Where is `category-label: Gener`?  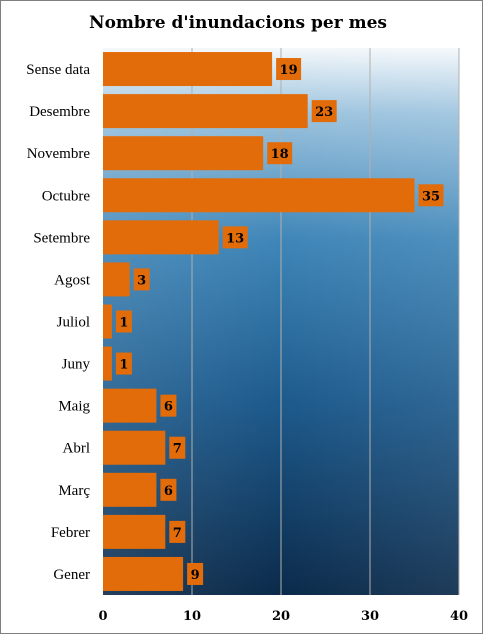 category-label: Gener is located at coordinates (71, 575).